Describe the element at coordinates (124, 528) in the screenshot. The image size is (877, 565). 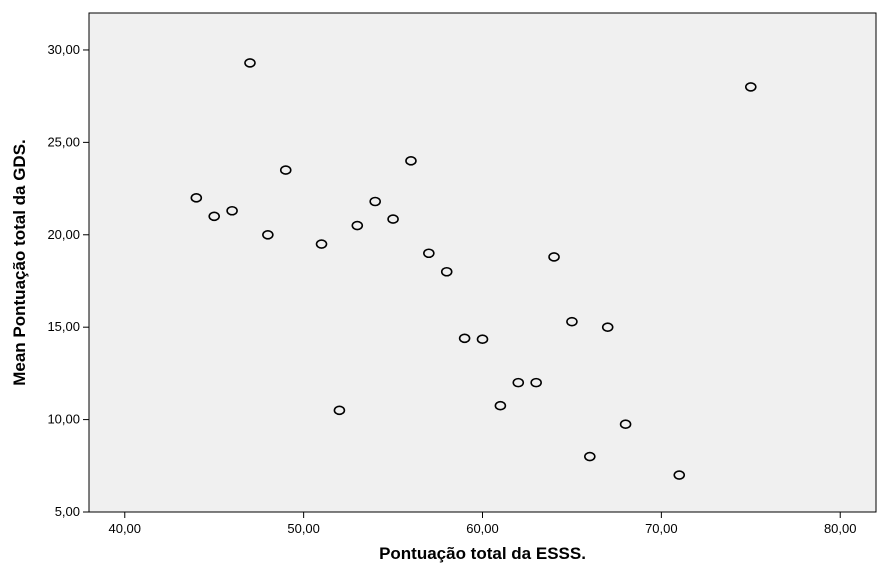
I see `x-tick-label: 40,00` at that location.